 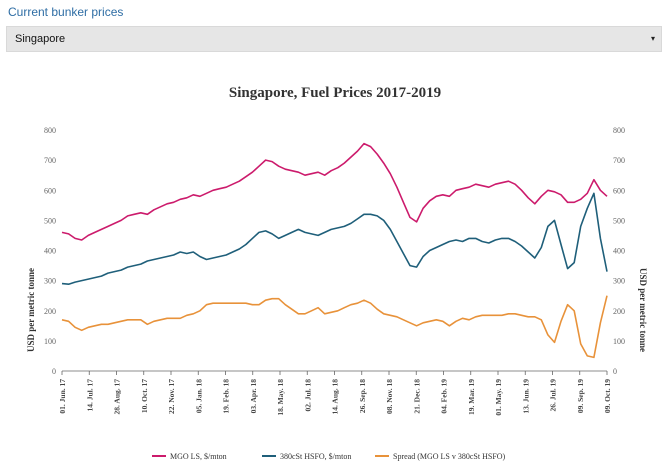 I want to click on x-tick-label: 14. Jul. 17, so click(x=89, y=395).